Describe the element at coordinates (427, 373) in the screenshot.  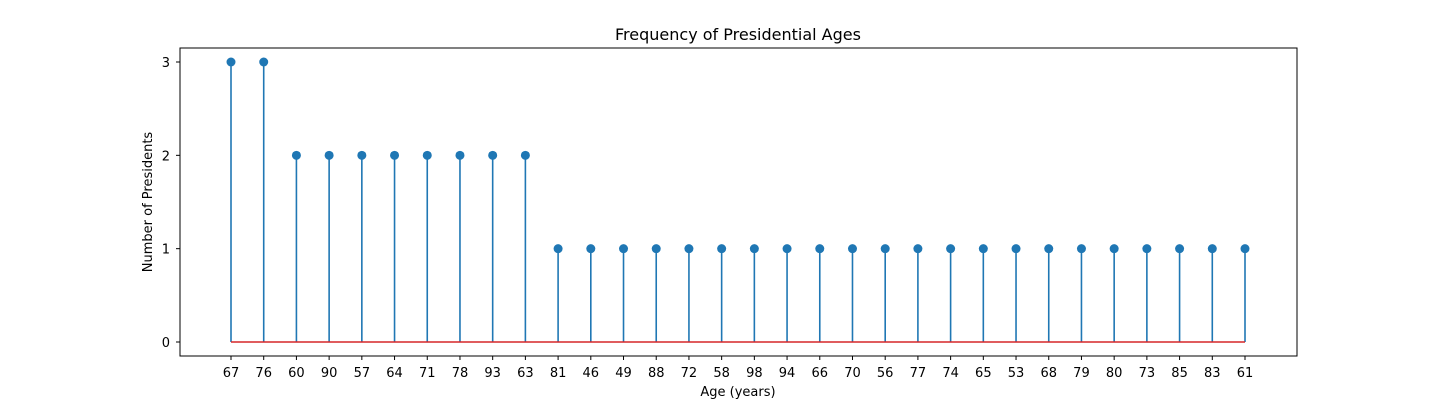
I see `x-tick-label: 71` at that location.